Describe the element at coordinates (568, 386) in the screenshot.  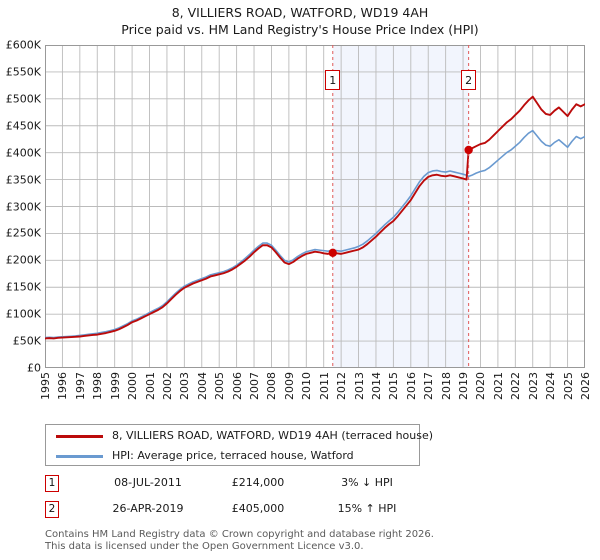
I see `x-axis-tick-label: 2025` at that location.